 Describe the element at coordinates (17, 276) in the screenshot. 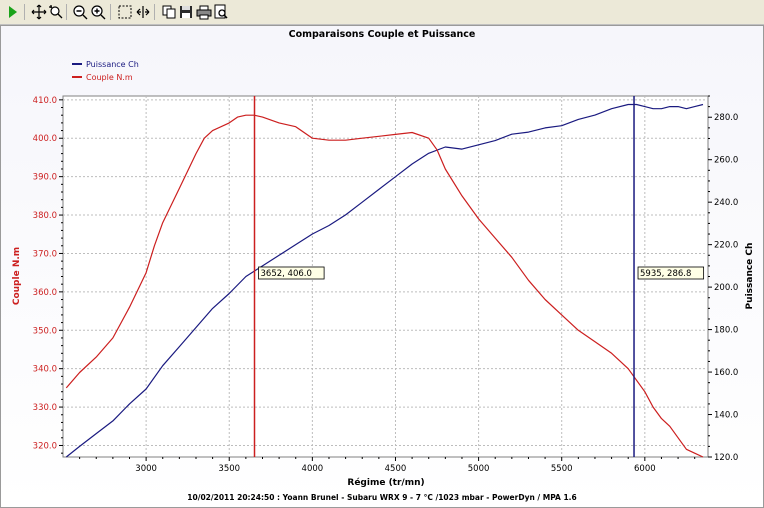

I see `y-axis-left-label: Couple N.m` at that location.